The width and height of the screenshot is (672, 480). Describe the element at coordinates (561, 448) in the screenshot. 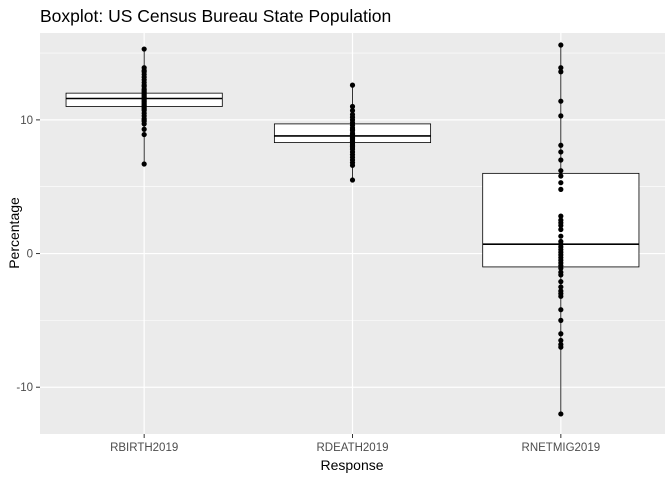

I see `x-tick-label: RNETMIG2019` at that location.